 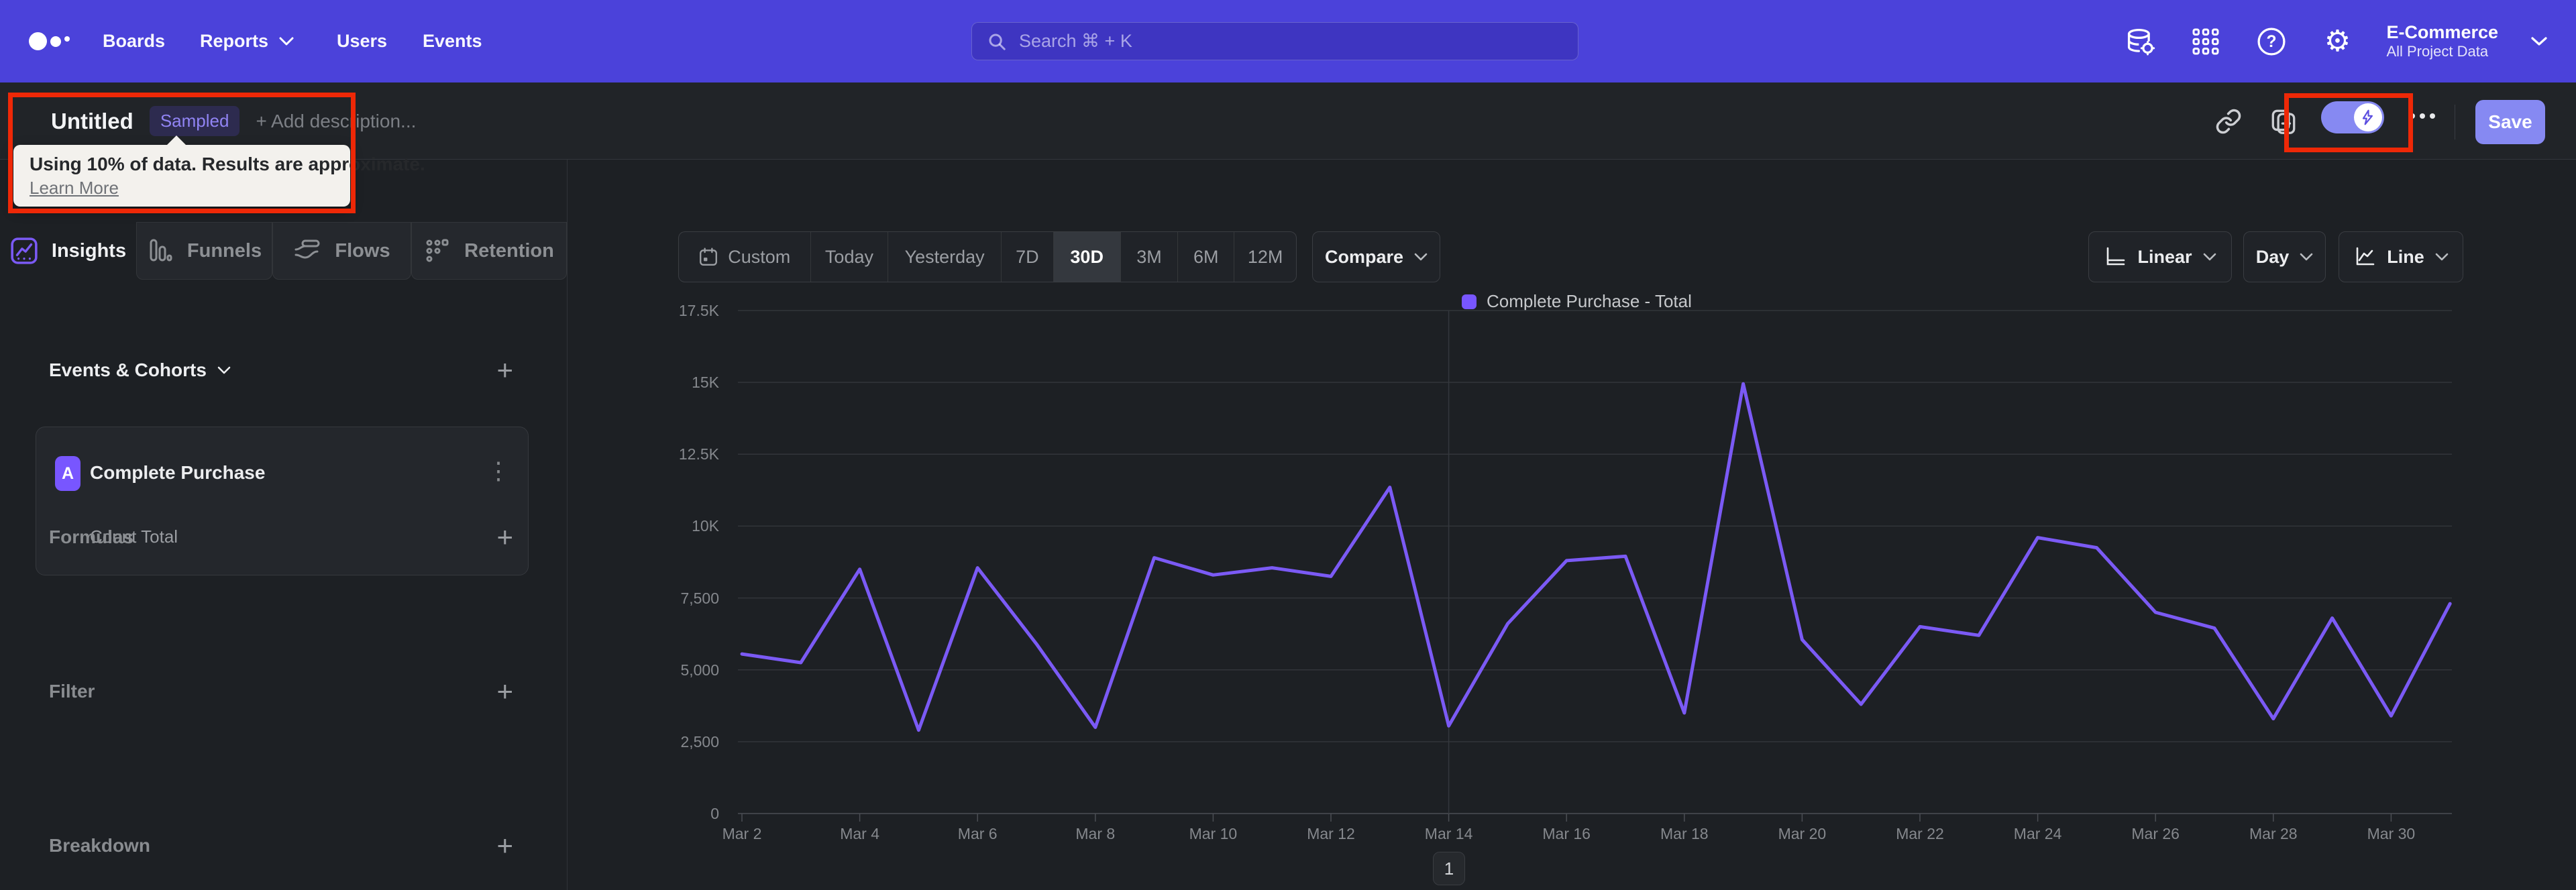 I want to click on range-label: Yesterday, so click(x=944, y=256).